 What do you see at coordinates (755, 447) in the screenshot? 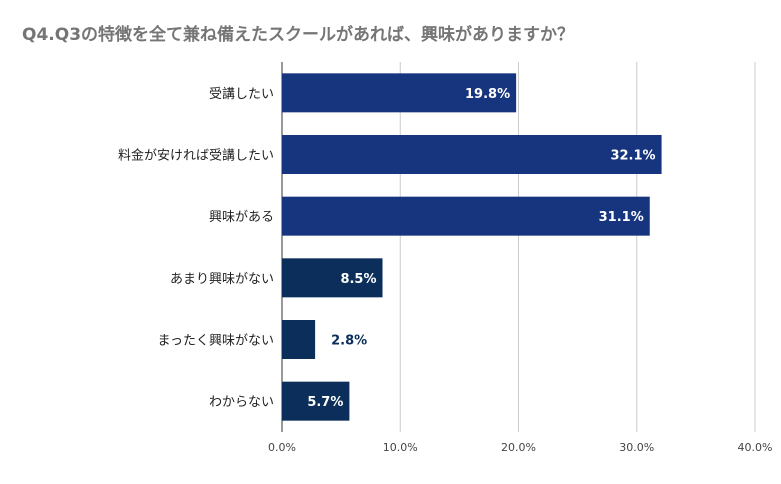
I see `x-tick-label: 40.0%` at bounding box center [755, 447].